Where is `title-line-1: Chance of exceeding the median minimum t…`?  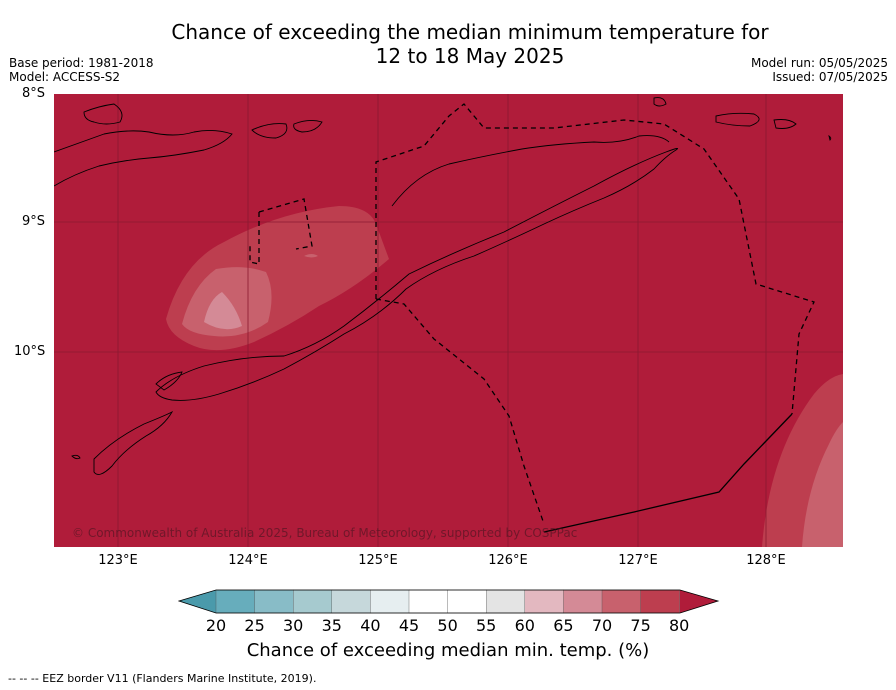 title-line-1: Chance of exceeding the median minimum t… is located at coordinates (470, 32).